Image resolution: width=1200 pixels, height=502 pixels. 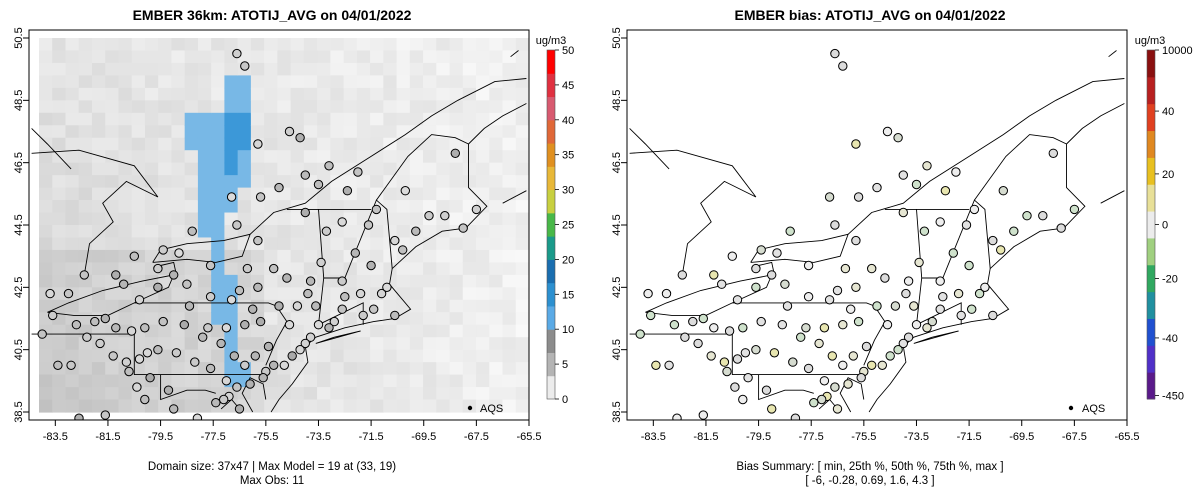 What do you see at coordinates (869, 481) in the screenshot?
I see `footer-line-2: [ -6, -0.28, 0.69, 1.6, 4.3 ]` at bounding box center [869, 481].